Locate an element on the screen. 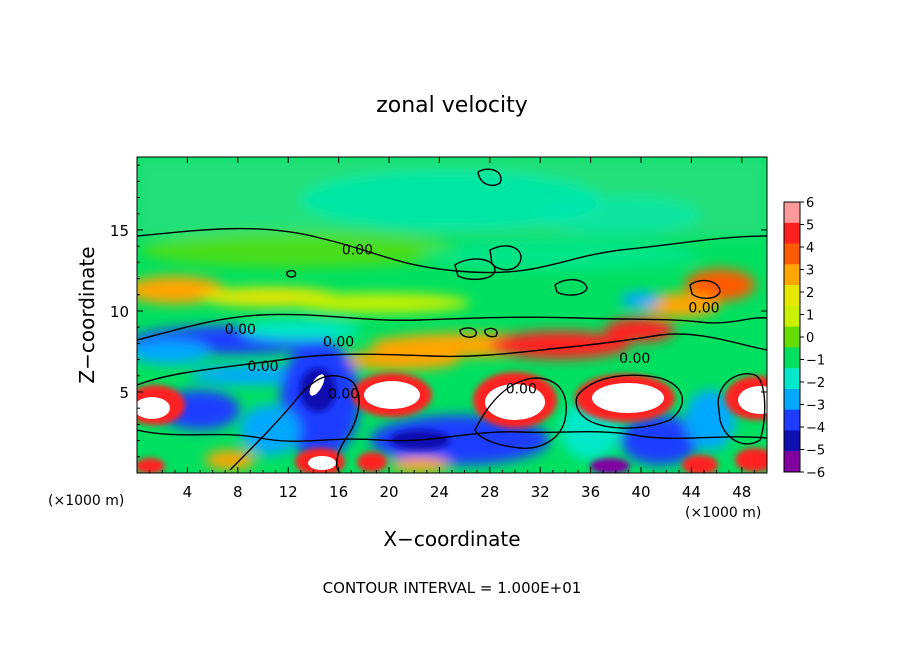 The image size is (904, 654). y-axis-label: Z−coordinate is located at coordinates (87, 314).